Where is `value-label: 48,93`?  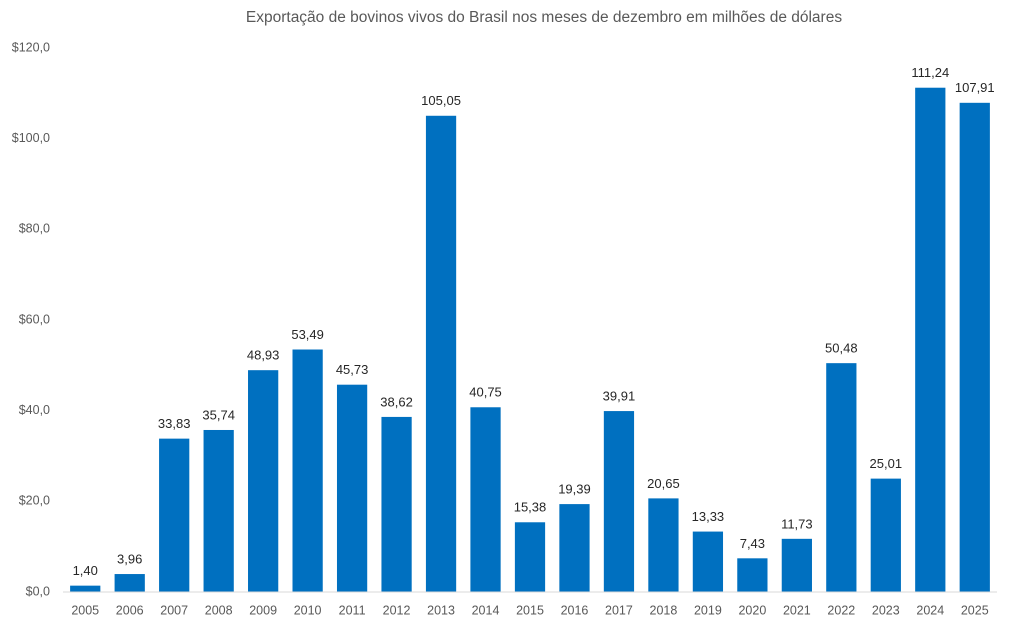
value-label: 48,93 is located at coordinates (263, 355).